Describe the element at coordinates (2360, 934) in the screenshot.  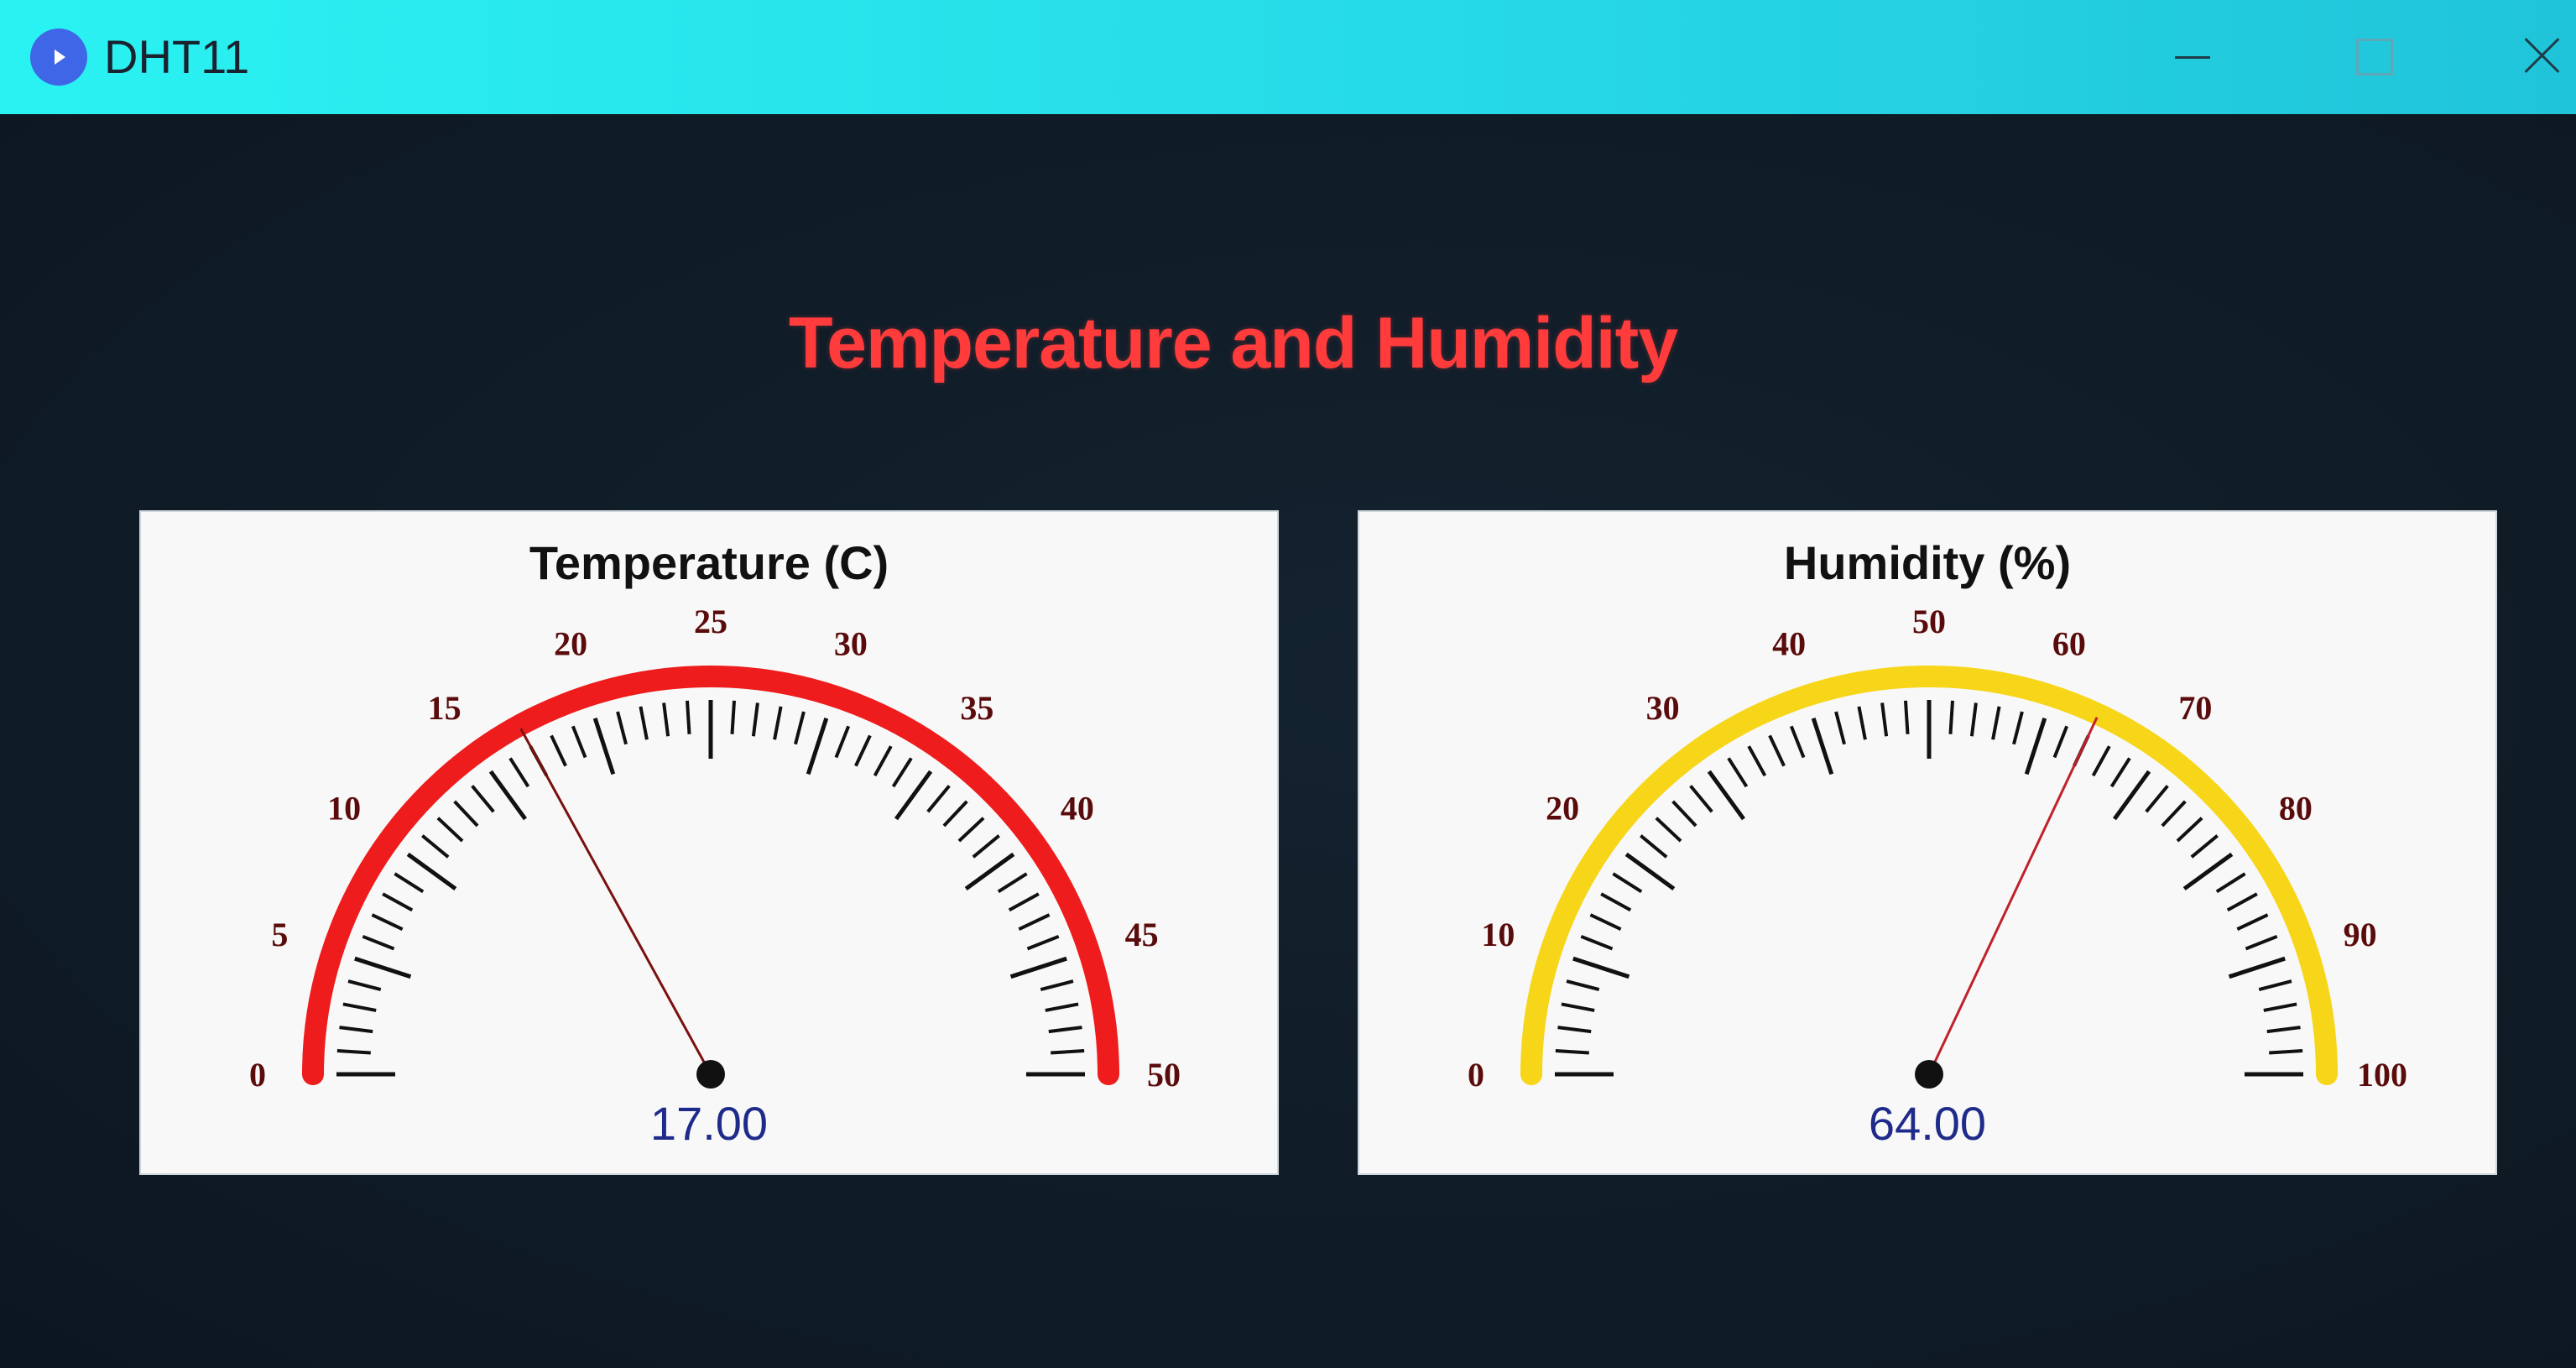
I see `scale-label: 90` at that location.